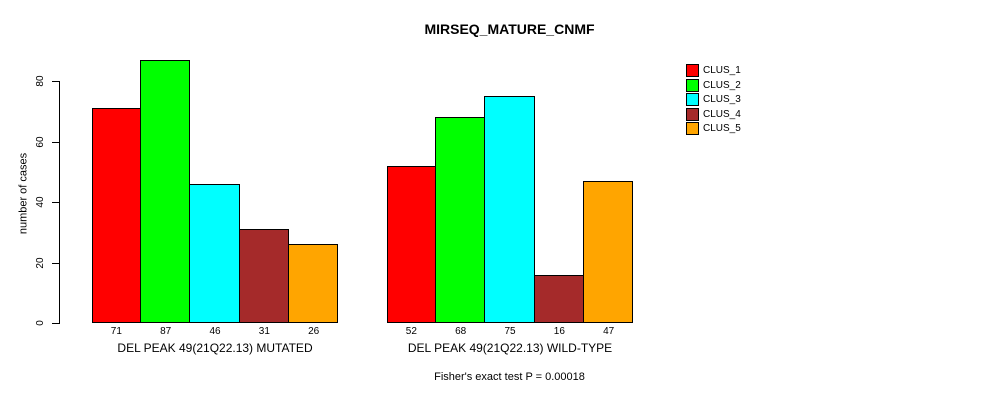  I want to click on bar-value-label: 52, so click(411, 331).